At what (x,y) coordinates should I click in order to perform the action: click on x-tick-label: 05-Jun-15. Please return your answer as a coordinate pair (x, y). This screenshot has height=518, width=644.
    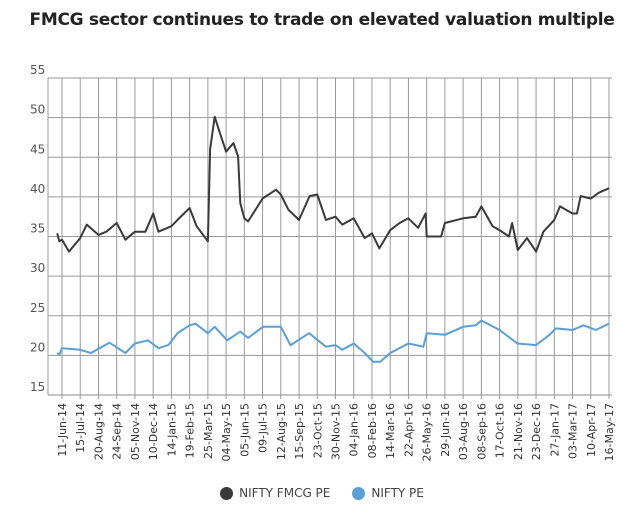
    Looking at the image, I should click on (244, 430).